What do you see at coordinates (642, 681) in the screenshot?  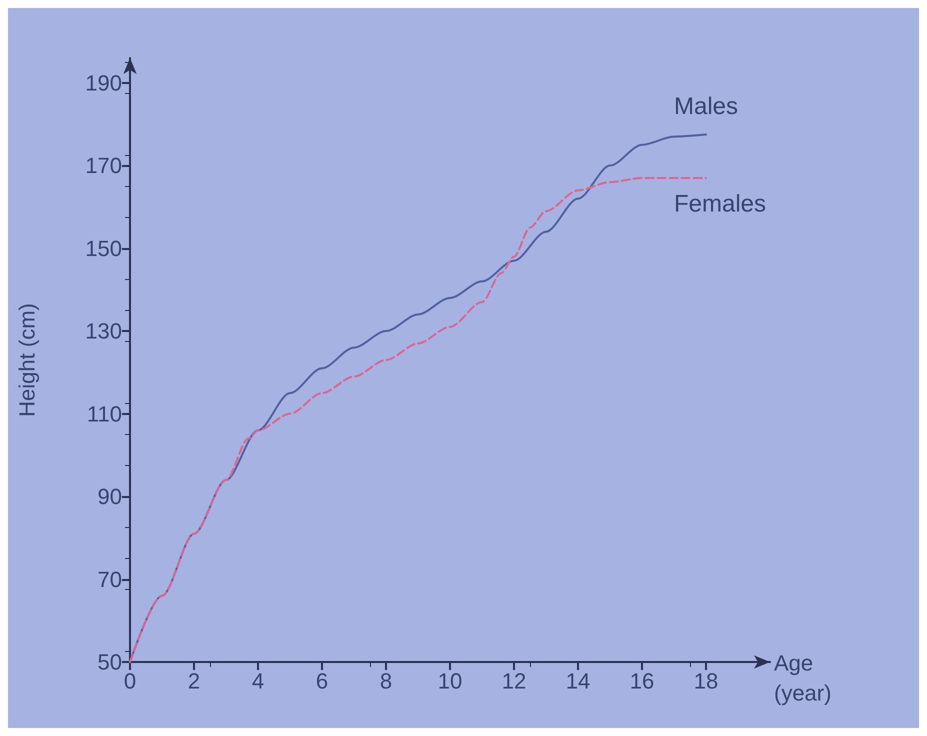 I see `x-tick-label: 16` at bounding box center [642, 681].